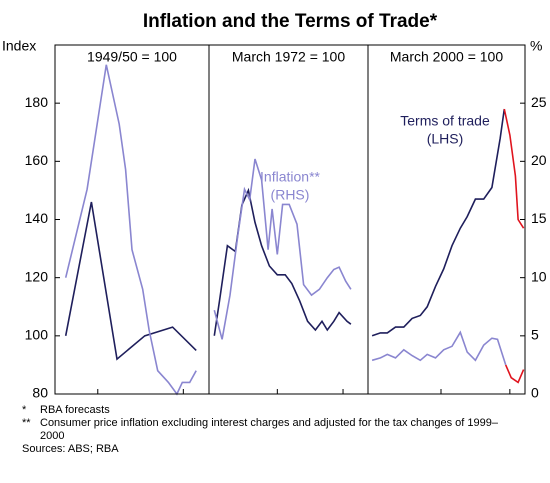 This screenshot has width=550, height=483. Describe the element at coordinates (37, 102) in the screenshot. I see `y-tick-label: 180` at that location.